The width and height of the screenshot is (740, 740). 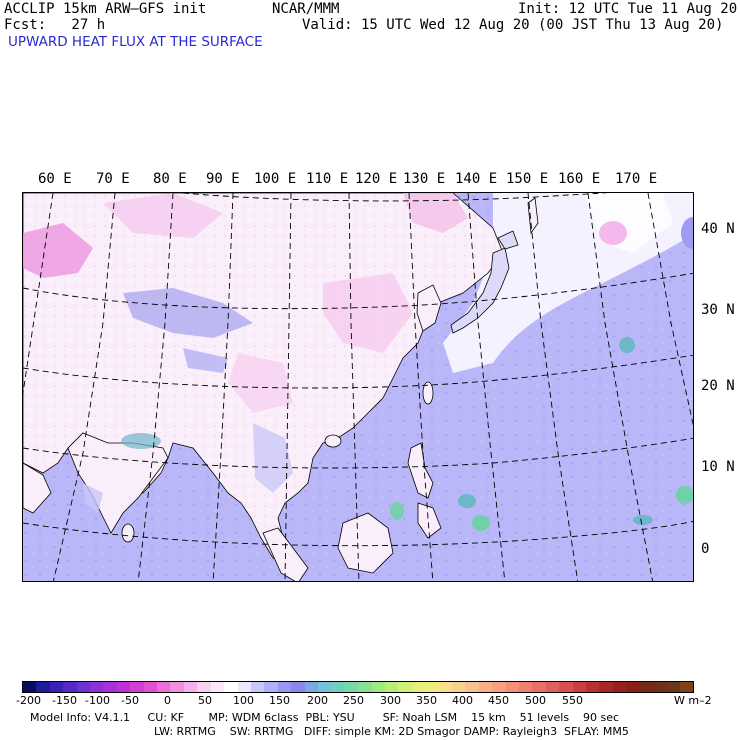 I want to click on longitude-label: 100 E, so click(x=275, y=179).